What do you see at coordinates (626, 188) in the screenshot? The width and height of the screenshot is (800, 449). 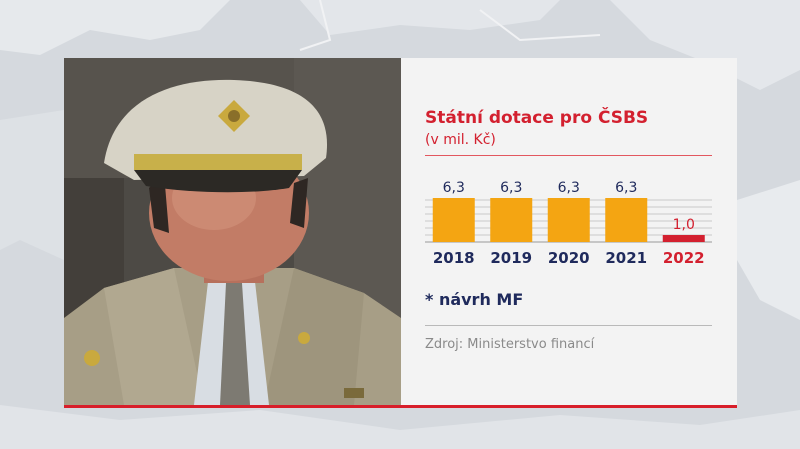 I see `value-label-2021: 6,3` at bounding box center [626, 188].